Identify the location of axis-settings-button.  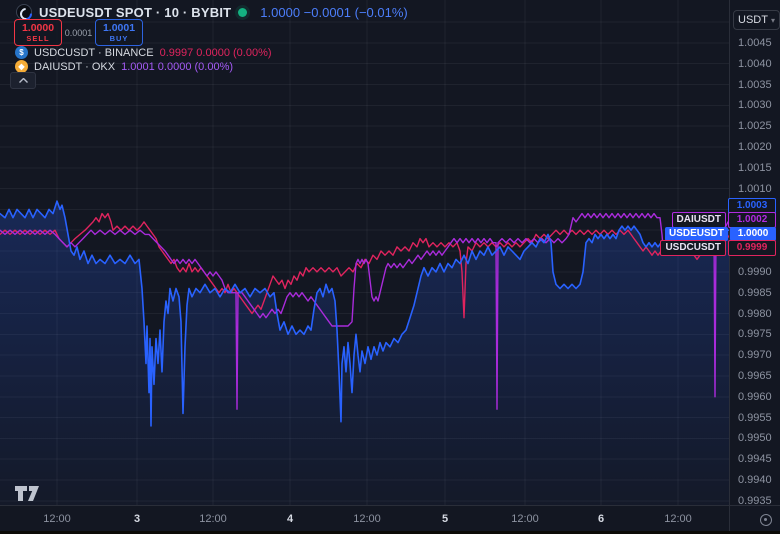
(766, 520).